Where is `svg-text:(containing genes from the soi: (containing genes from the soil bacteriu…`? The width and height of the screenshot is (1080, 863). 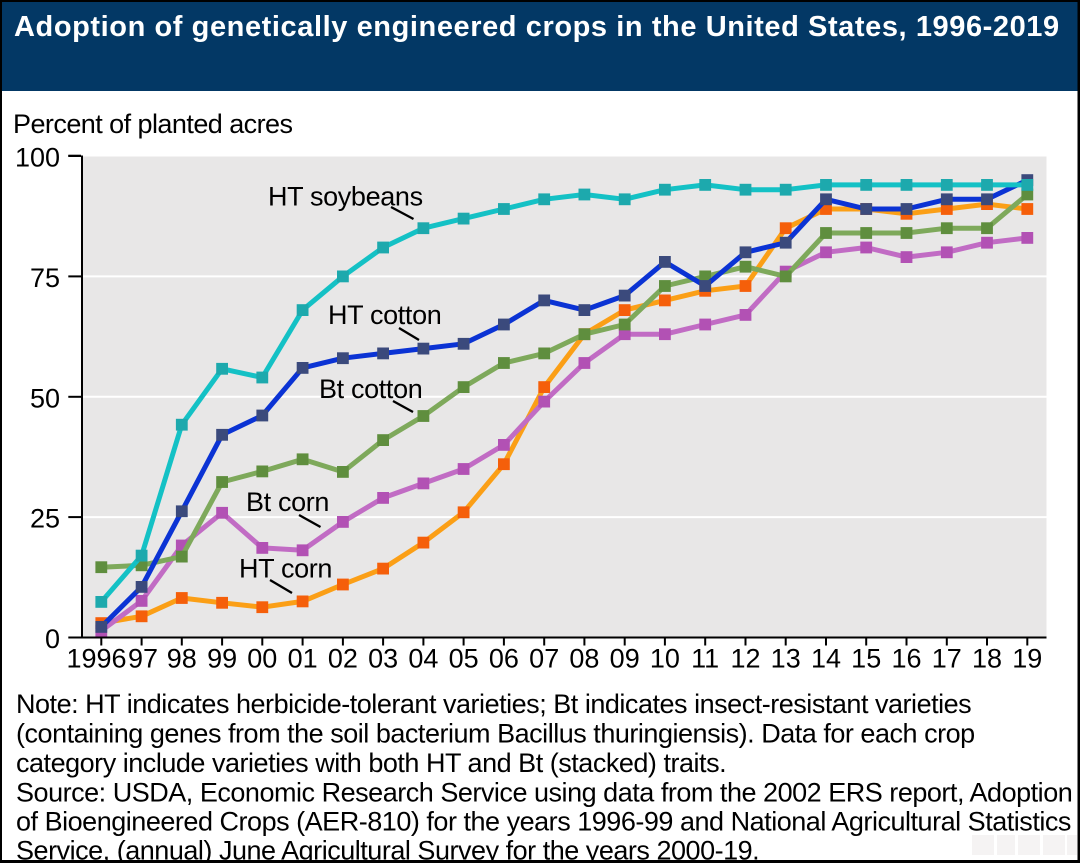
svg-text:(containing genes from the soi: (containing genes from the soil bacteriu… is located at coordinates (495, 734).